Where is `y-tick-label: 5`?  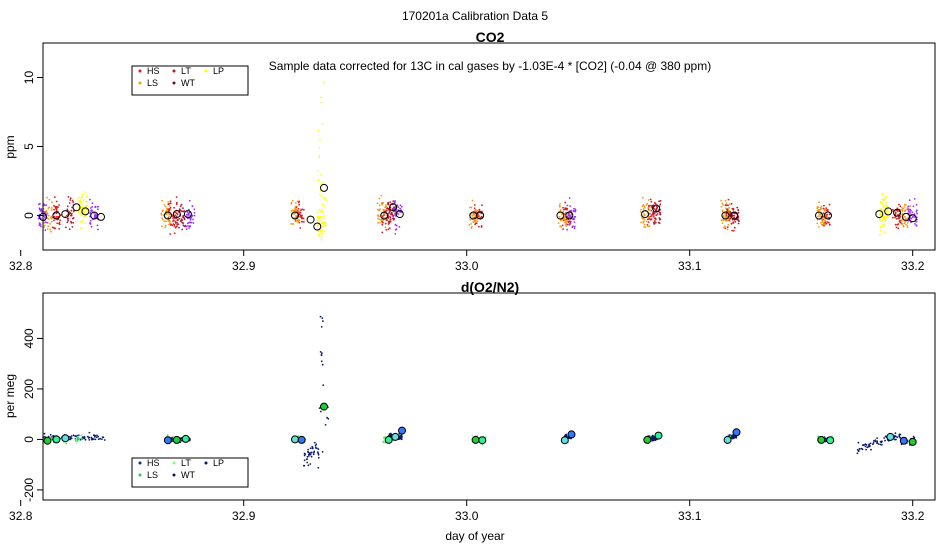 y-tick-label: 5 is located at coordinates (29, 146).